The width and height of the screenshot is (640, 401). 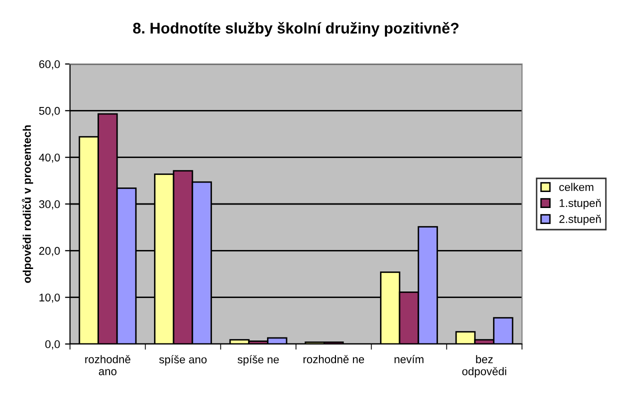 I want to click on y-tick-label: 50,0, so click(x=49, y=111).